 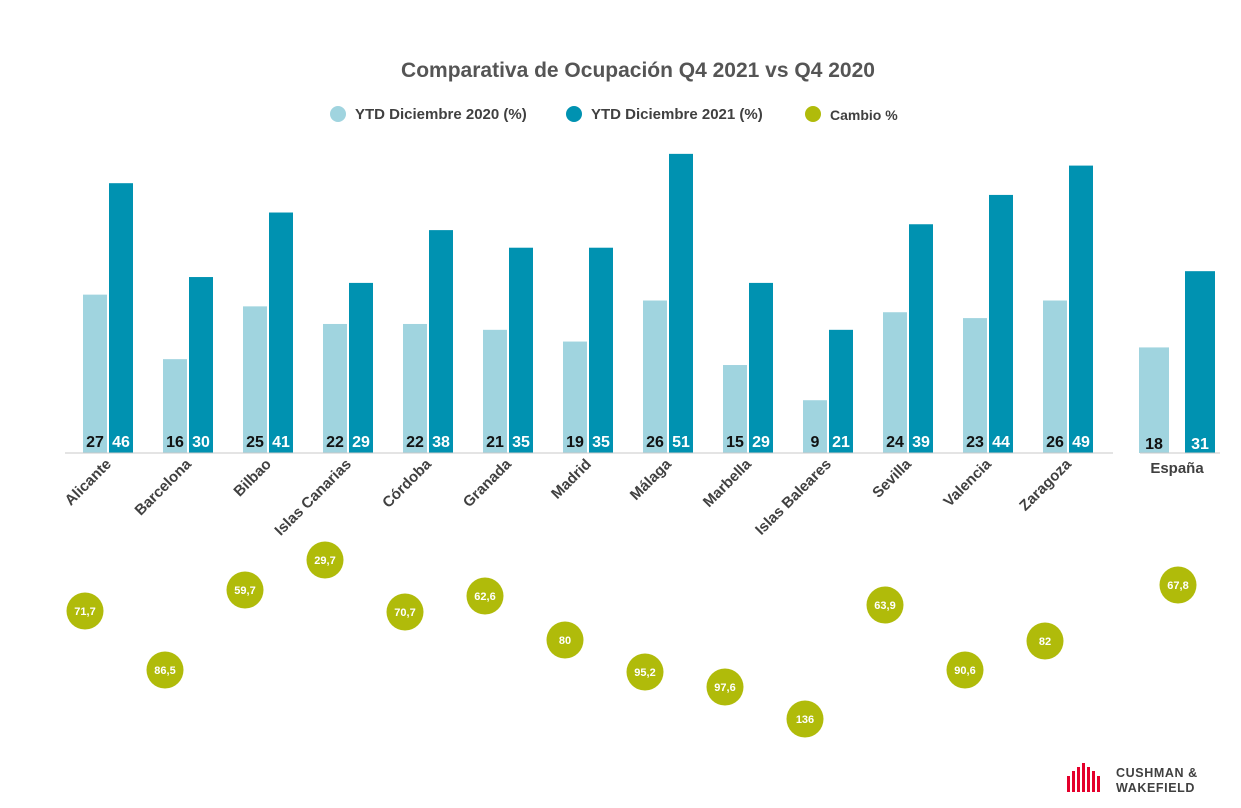 I want to click on cambio-label-bilbao: 59,7, so click(x=244, y=591).